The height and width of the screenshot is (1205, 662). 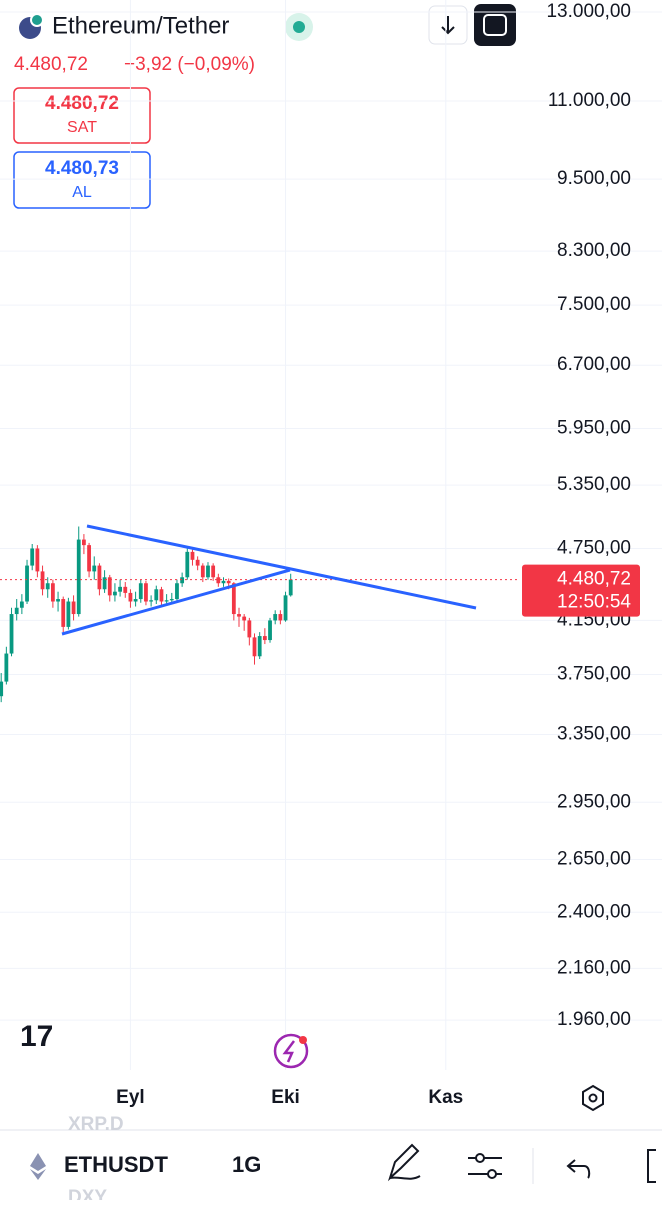 I want to click on sell-label: SAT, so click(x=82, y=127).